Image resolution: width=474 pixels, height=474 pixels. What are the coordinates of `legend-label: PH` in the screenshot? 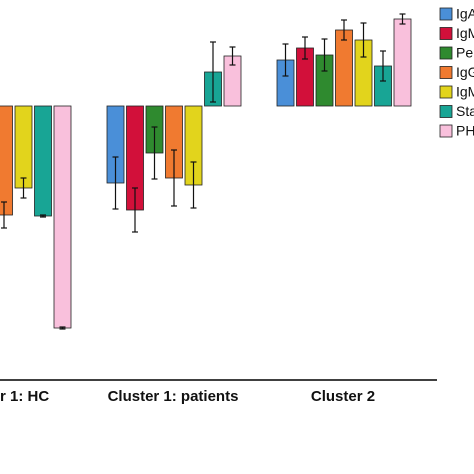 It's located at (465, 131).